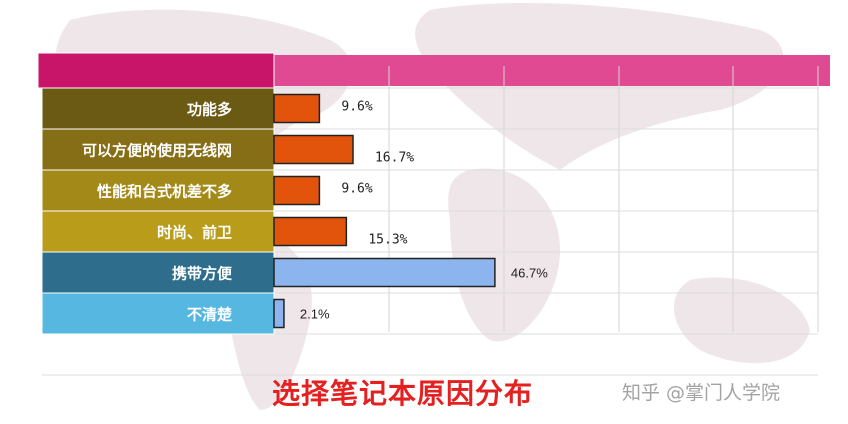 This screenshot has height=424, width=848. What do you see at coordinates (156, 70) in the screenshot?
I see `header-block` at bounding box center [156, 70].